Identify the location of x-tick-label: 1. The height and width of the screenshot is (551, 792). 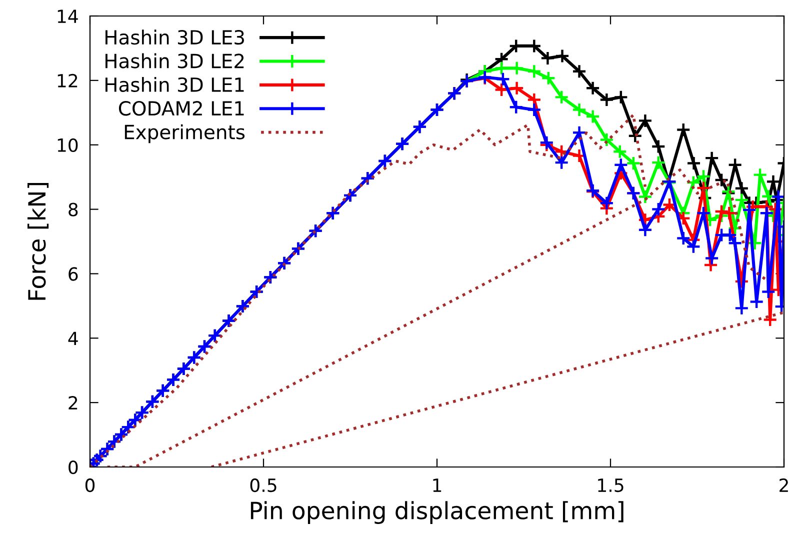
(437, 485).